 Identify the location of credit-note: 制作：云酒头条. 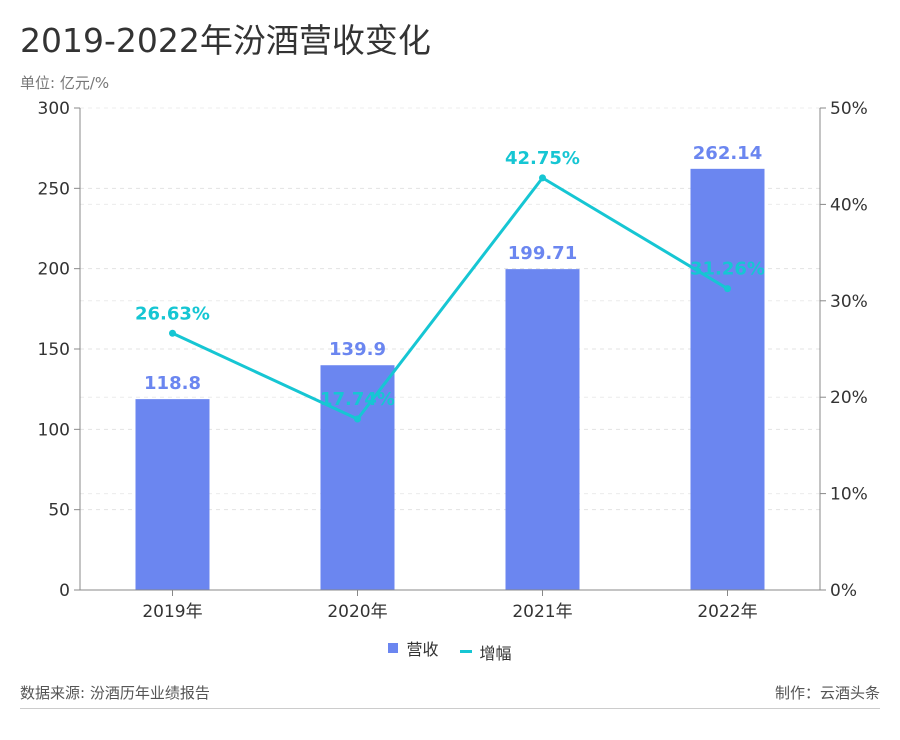
(827, 693).